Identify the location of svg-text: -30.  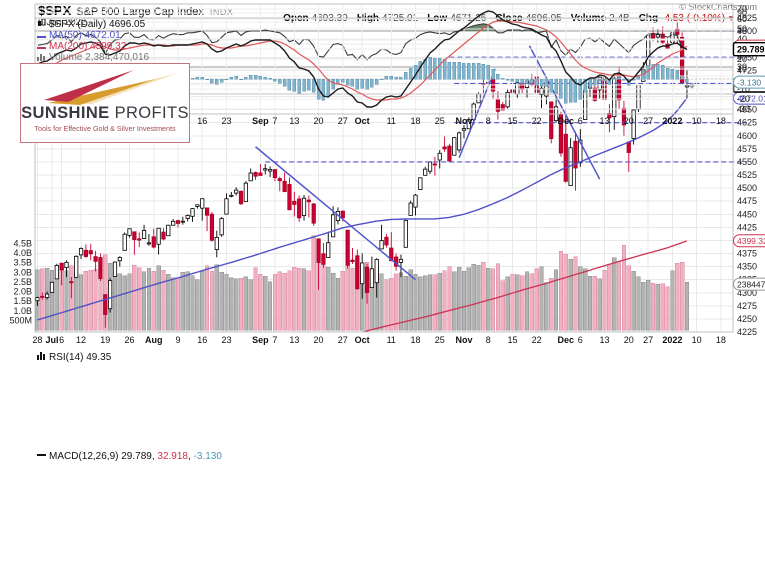
(743, 109).